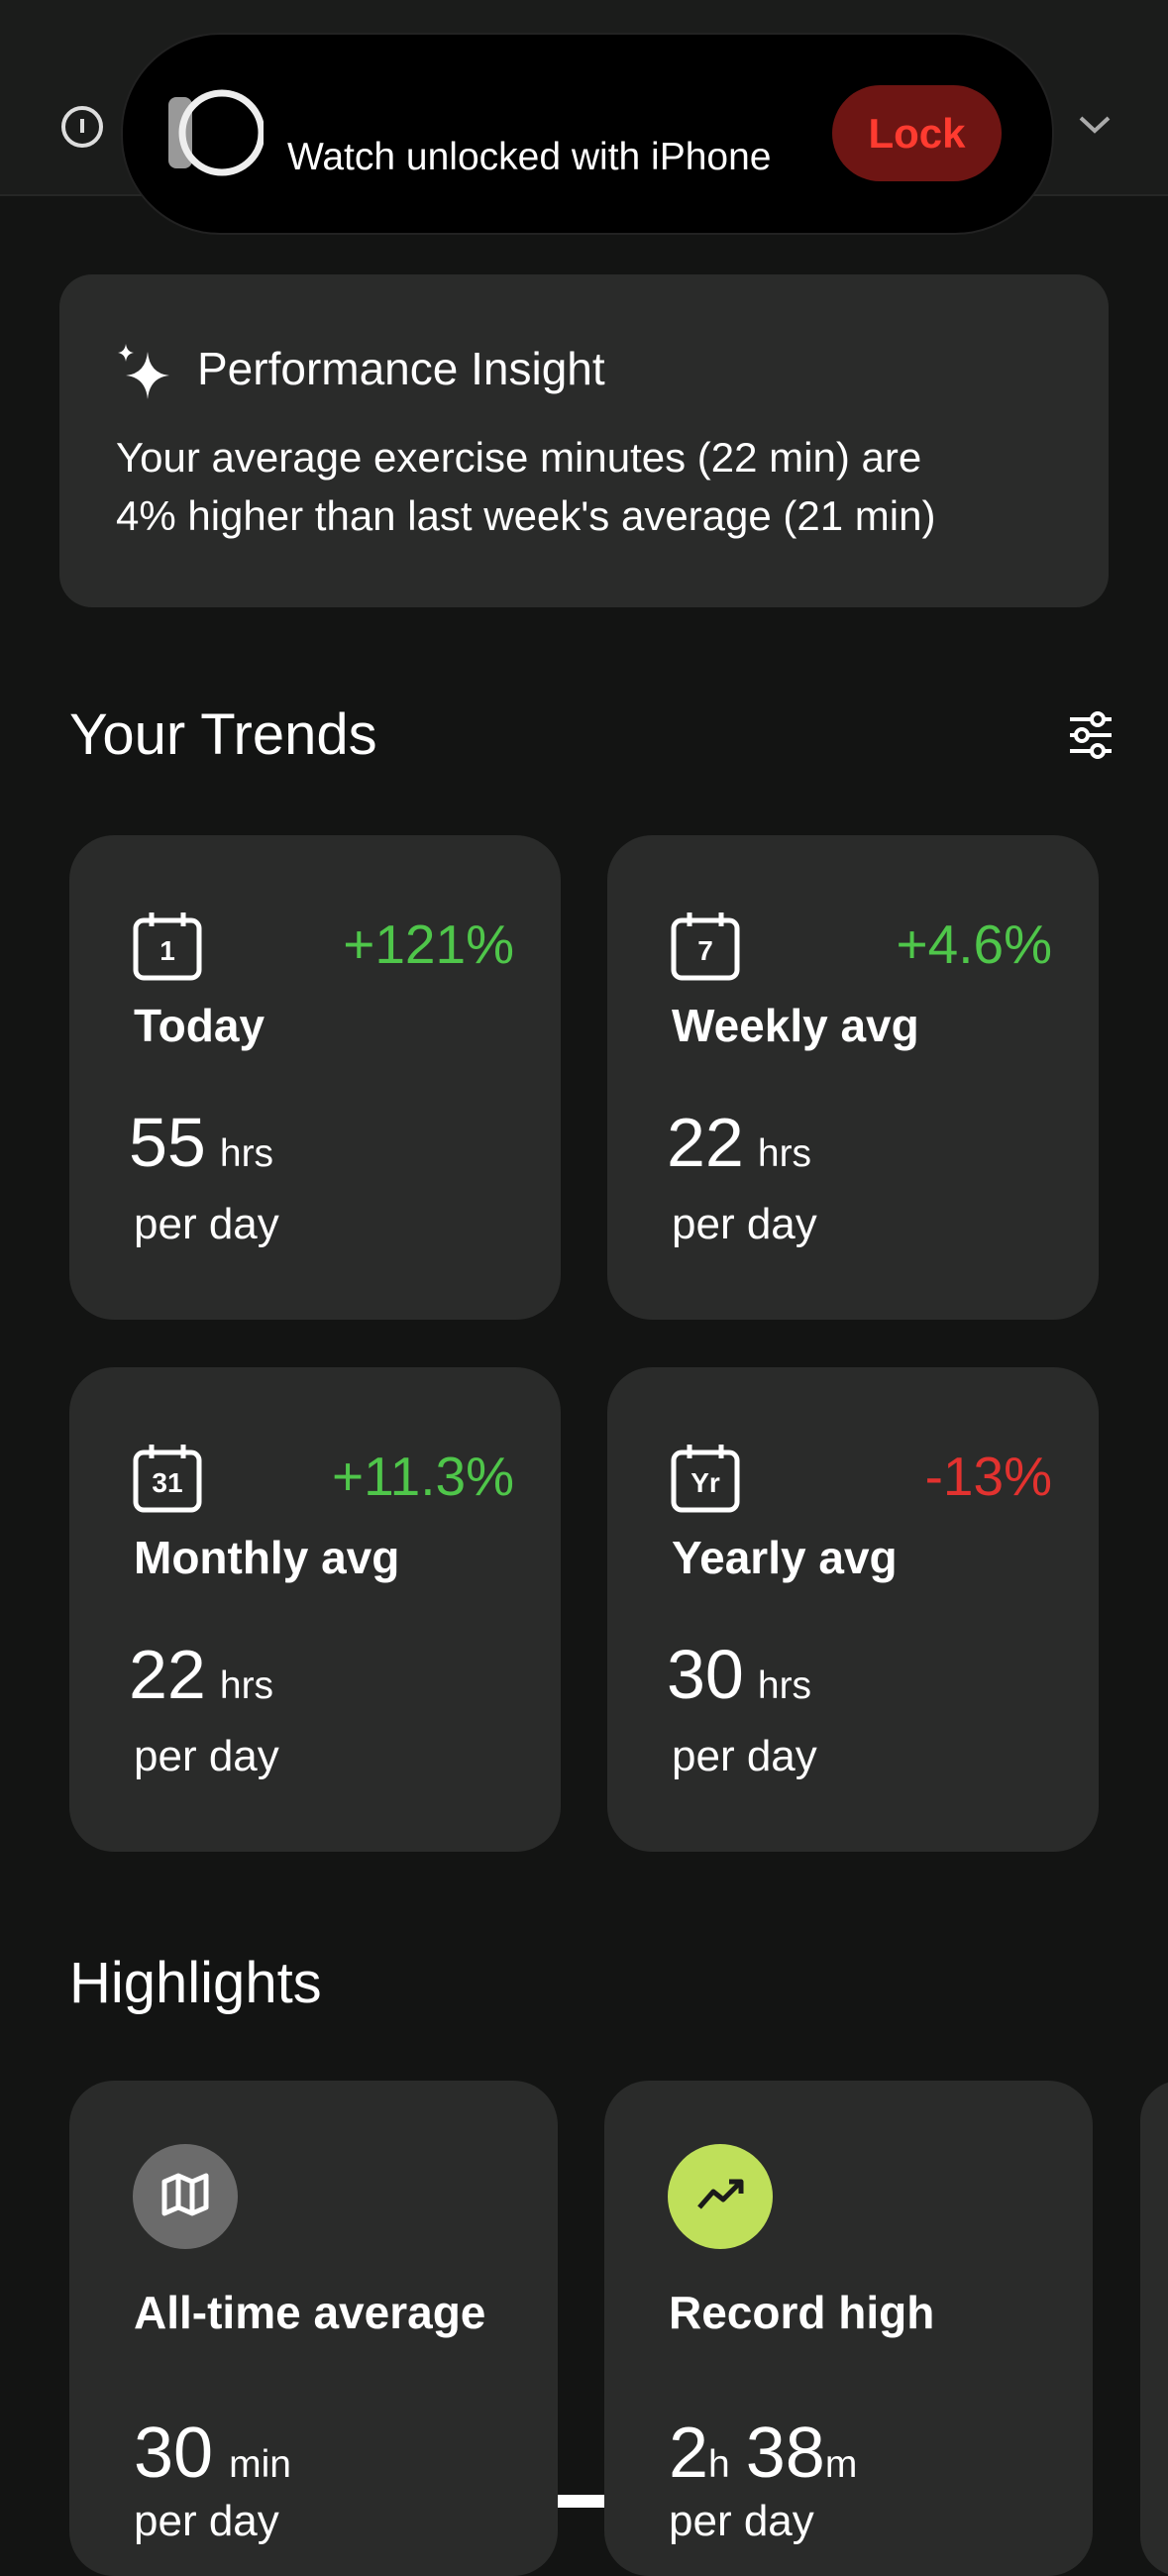 Image resolution: width=1168 pixels, height=2576 pixels. Describe the element at coordinates (260, 2464) in the screenshot. I see `highlight-unit: min` at that location.